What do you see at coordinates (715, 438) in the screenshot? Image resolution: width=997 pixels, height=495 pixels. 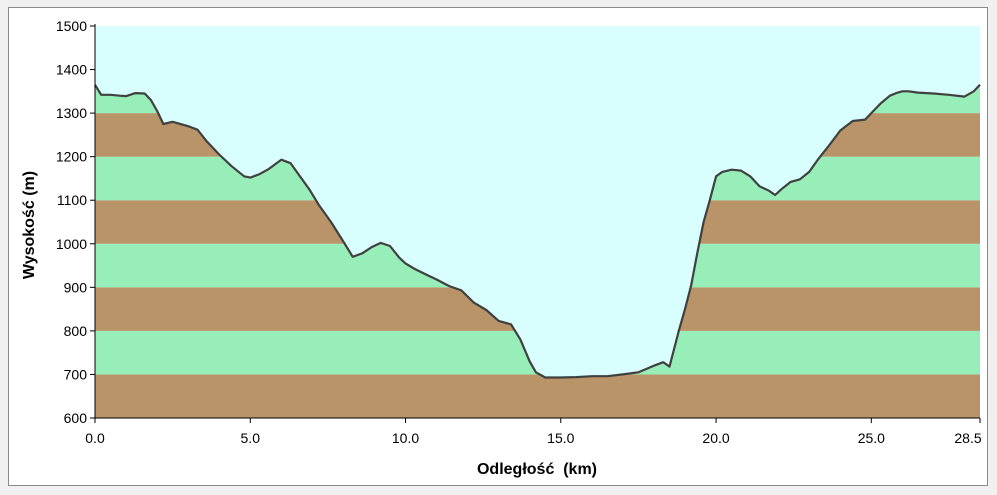 I see `x-tick-label: 20.0` at bounding box center [715, 438].